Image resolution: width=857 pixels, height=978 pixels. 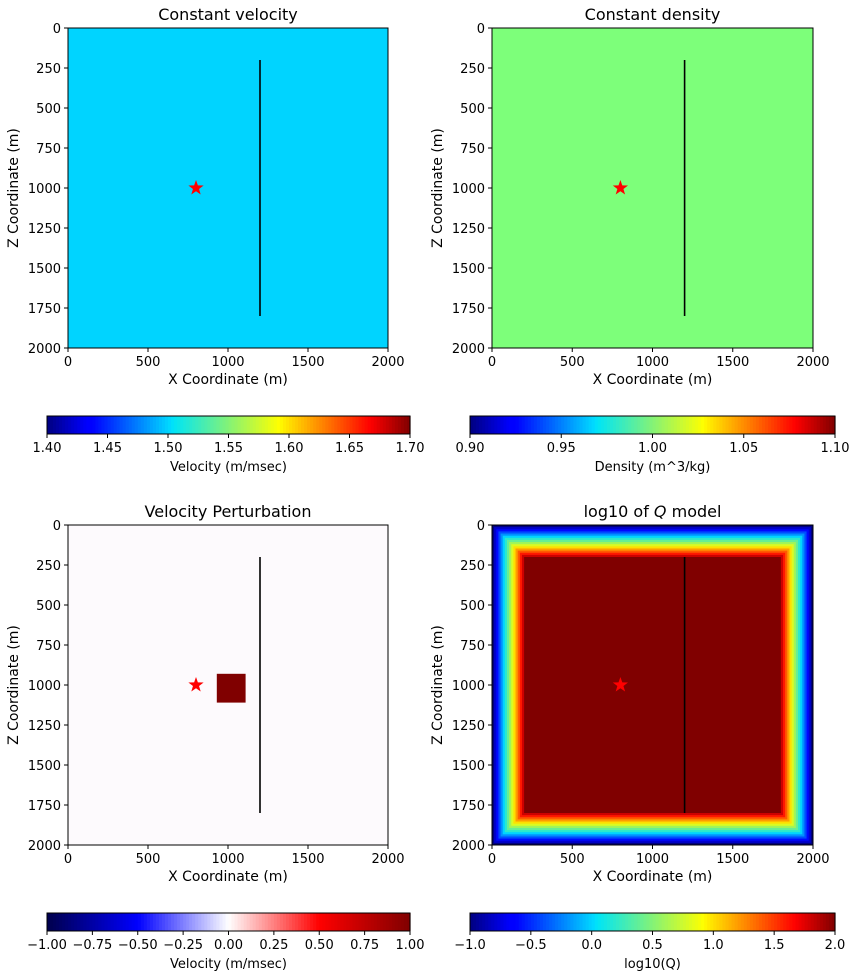 I want to click on model-field, so click(x=228, y=188).